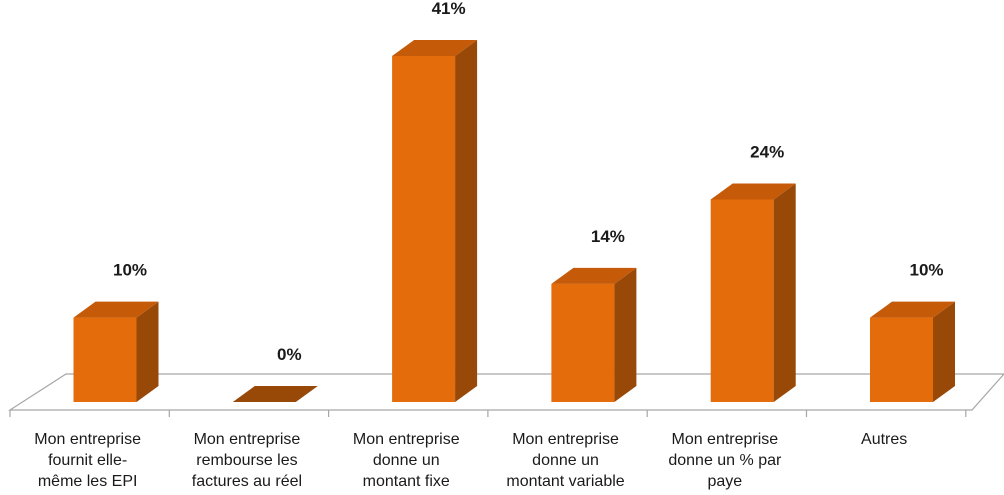 This screenshot has height=495, width=1004. What do you see at coordinates (565, 460) in the screenshot?
I see `category-label: Mon entreprise donne un montant variable` at bounding box center [565, 460].